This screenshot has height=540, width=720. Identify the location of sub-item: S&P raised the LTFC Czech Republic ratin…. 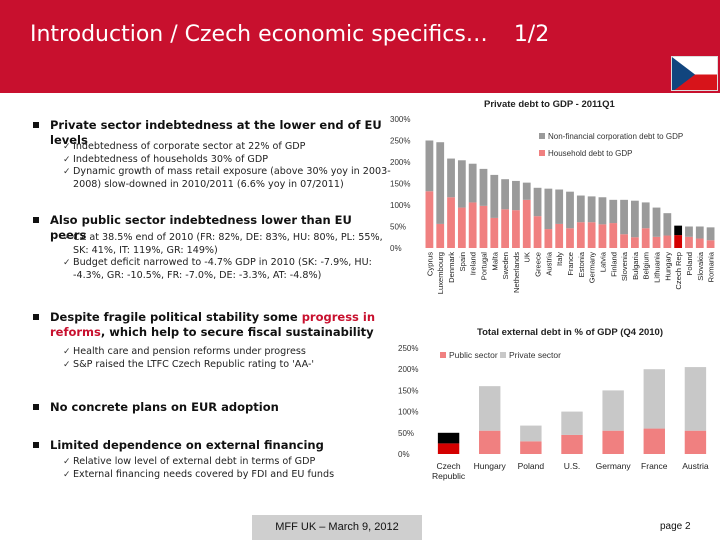
(230, 365).